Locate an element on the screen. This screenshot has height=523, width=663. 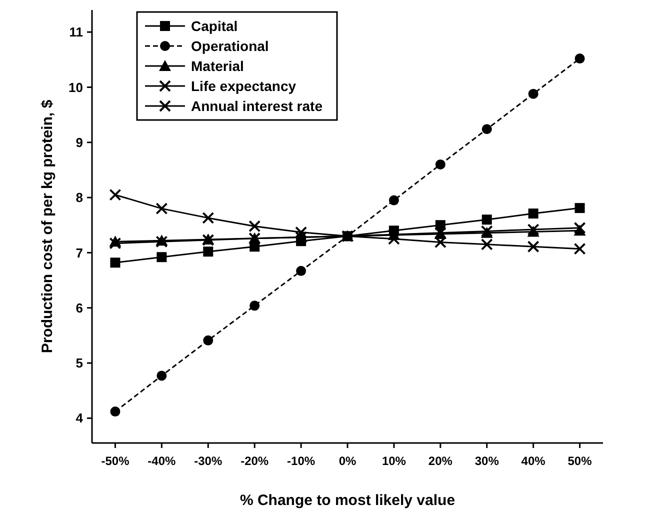
x-tick-label: 50% is located at coordinates (580, 461).